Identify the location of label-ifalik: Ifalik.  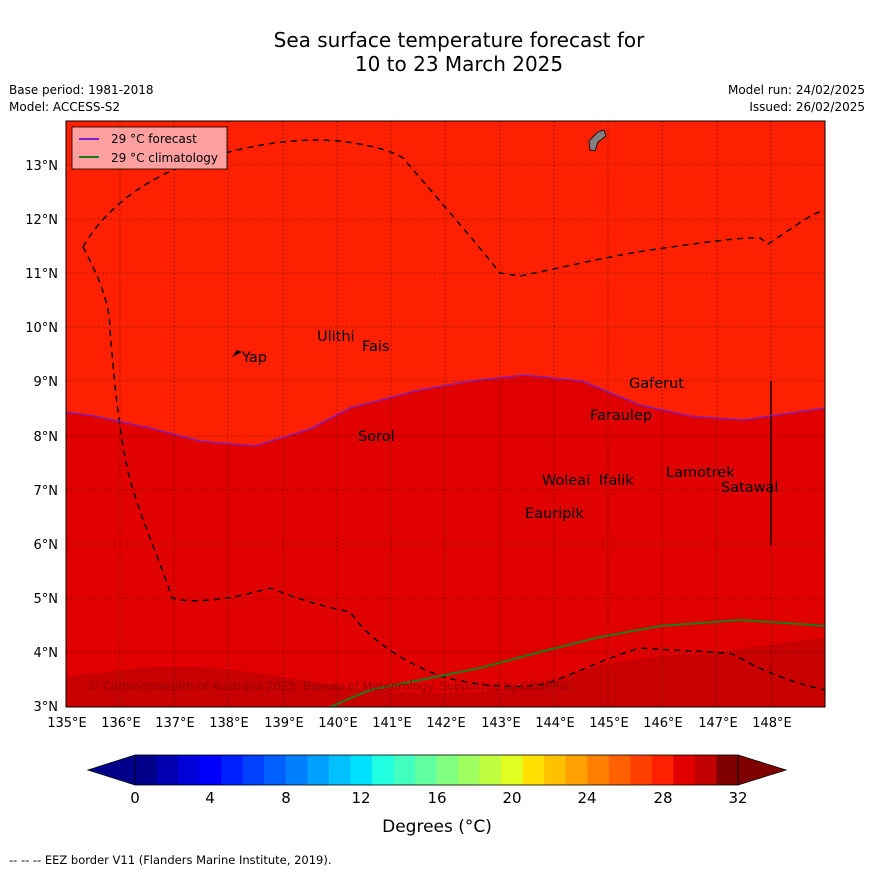
(616, 481).